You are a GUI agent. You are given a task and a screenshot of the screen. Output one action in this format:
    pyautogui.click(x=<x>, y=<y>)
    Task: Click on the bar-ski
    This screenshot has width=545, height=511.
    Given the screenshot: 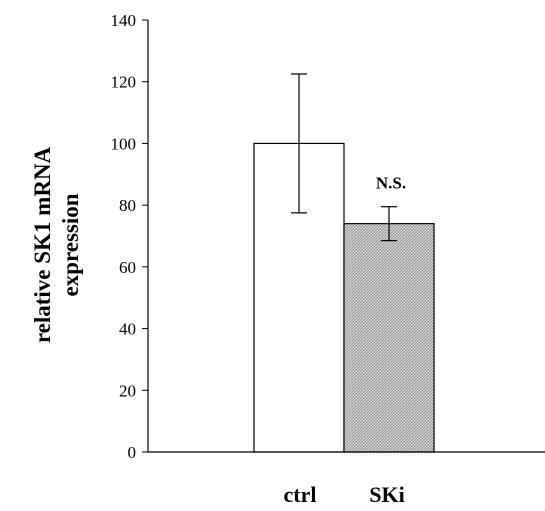 What is the action you would take?
    pyautogui.click(x=389, y=338)
    